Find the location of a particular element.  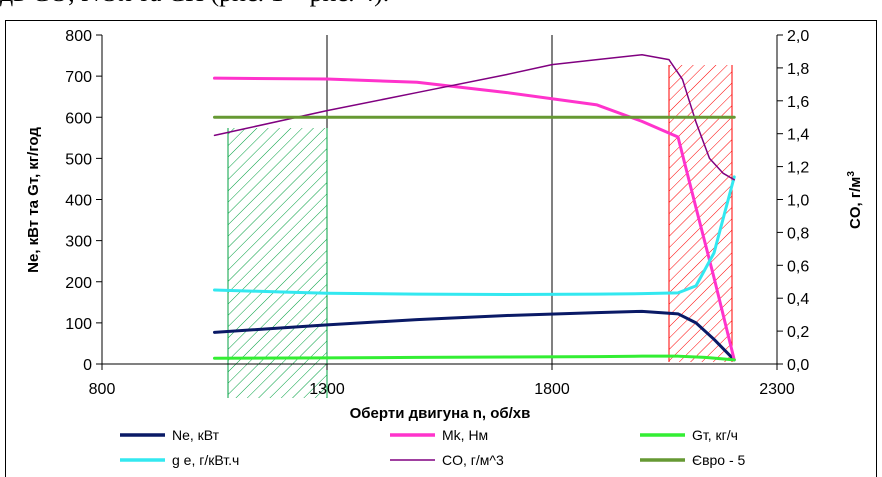

y-left-tick-label: 600 is located at coordinates (78, 118).